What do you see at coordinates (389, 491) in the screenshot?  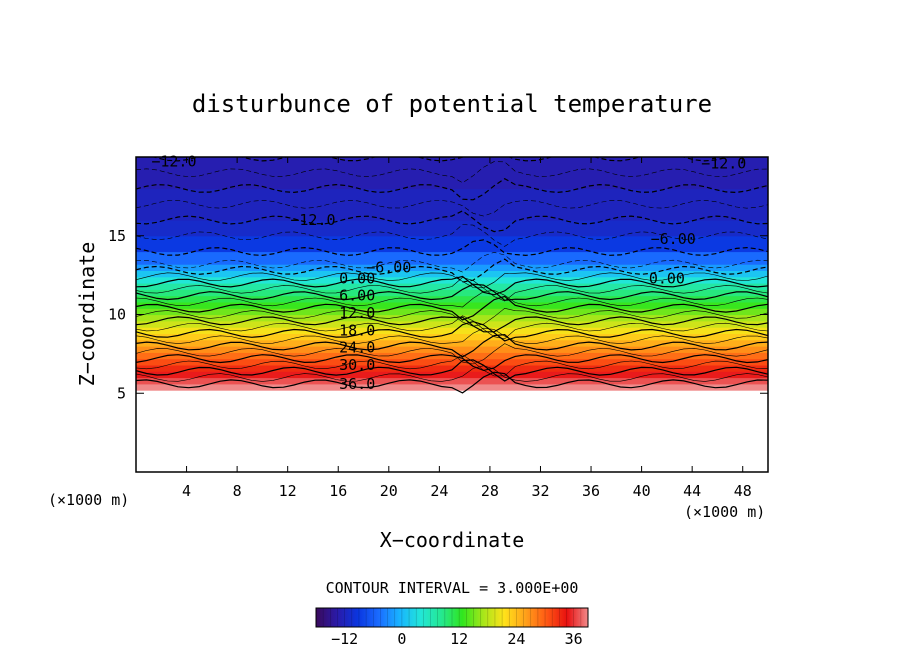 I see `x-tick-label: 20` at bounding box center [389, 491].